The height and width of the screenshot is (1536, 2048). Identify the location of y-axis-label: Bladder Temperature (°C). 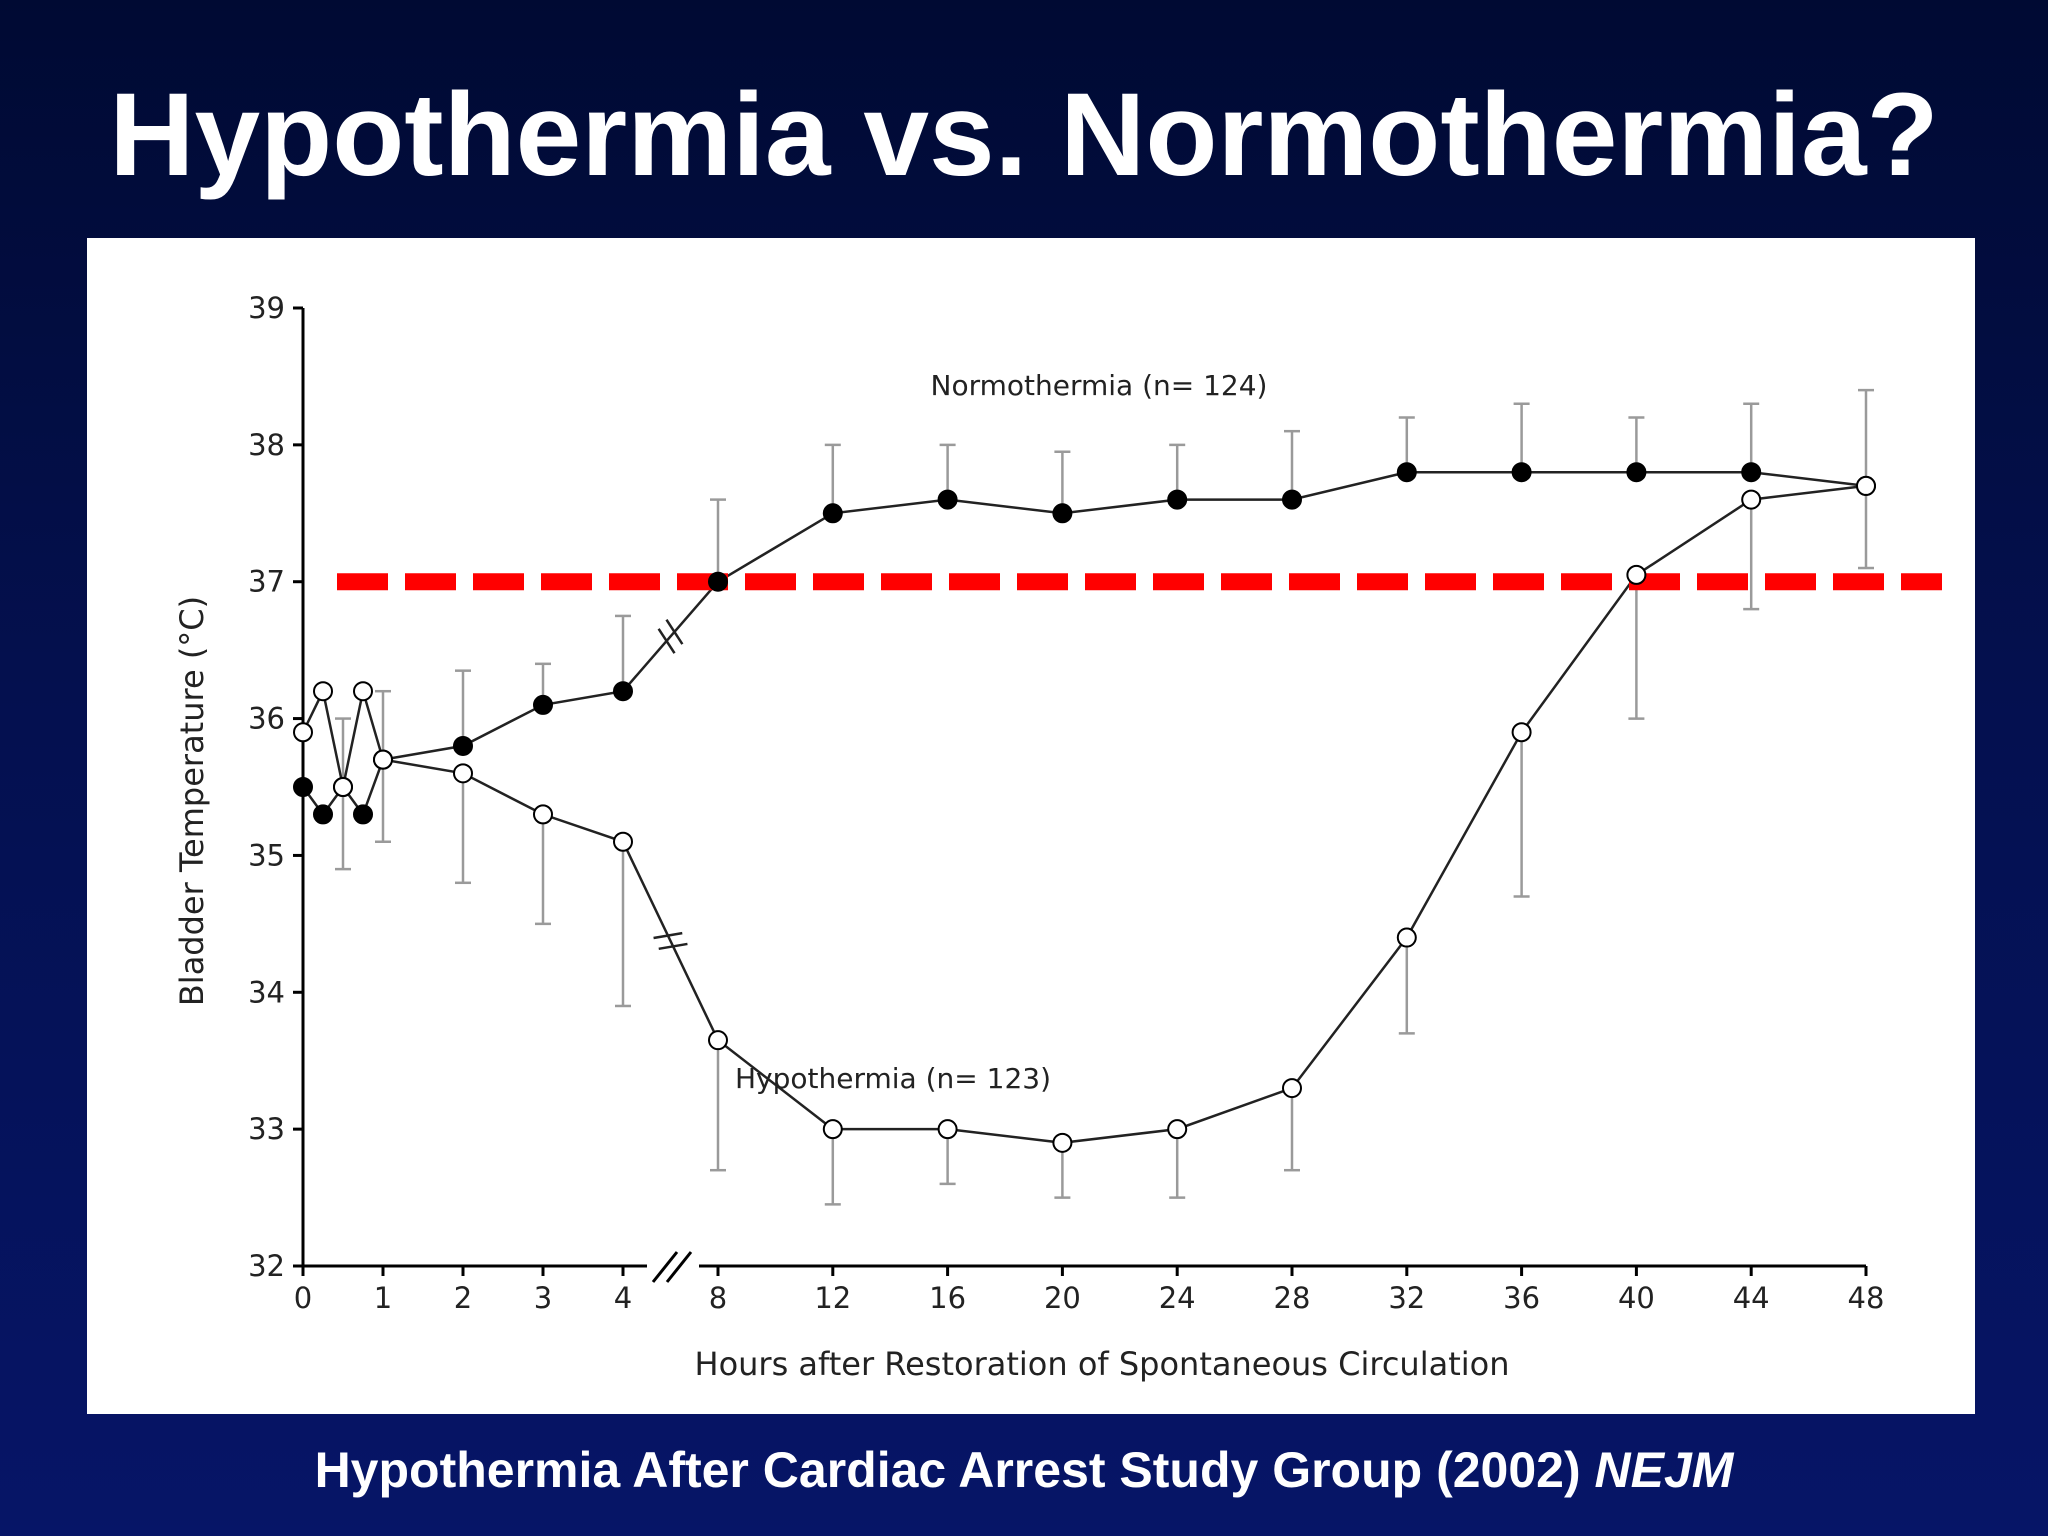
(192, 801).